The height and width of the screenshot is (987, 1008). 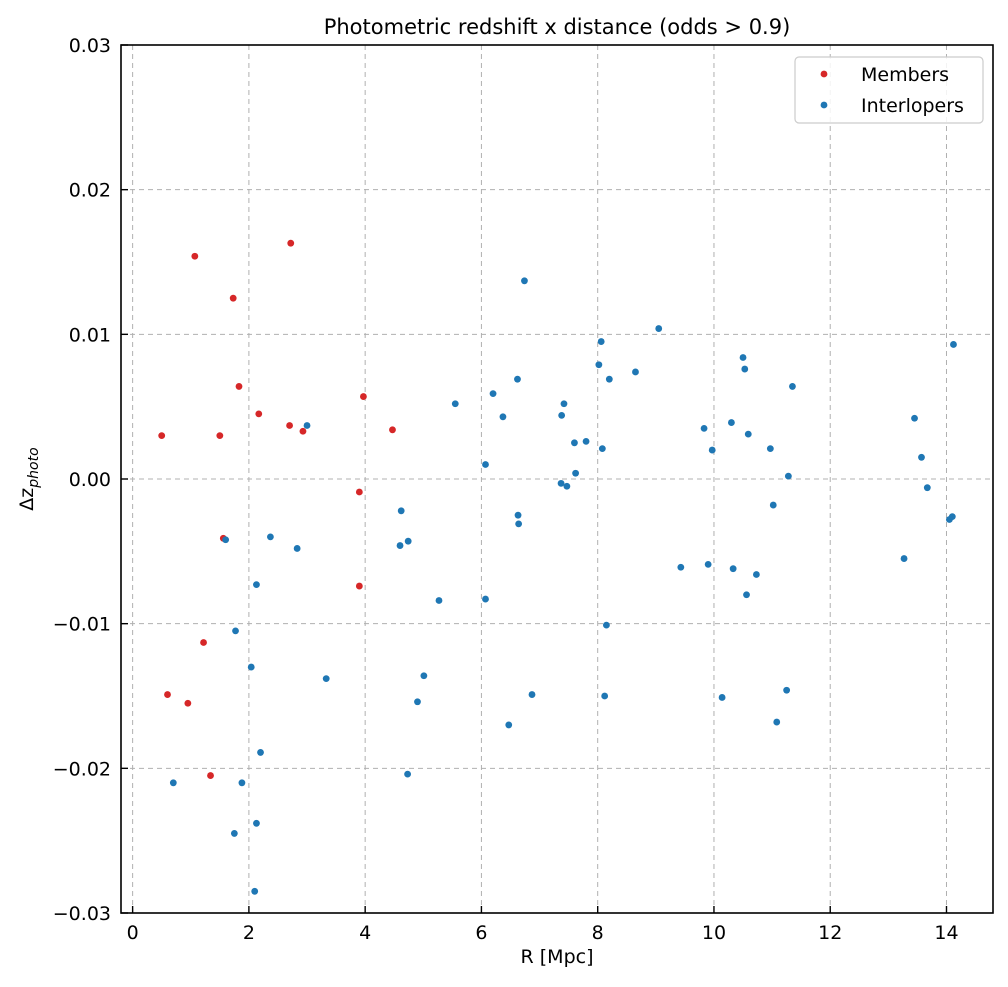 What do you see at coordinates (90, 335) in the screenshot?
I see `y-tick-label: 0.01` at bounding box center [90, 335].